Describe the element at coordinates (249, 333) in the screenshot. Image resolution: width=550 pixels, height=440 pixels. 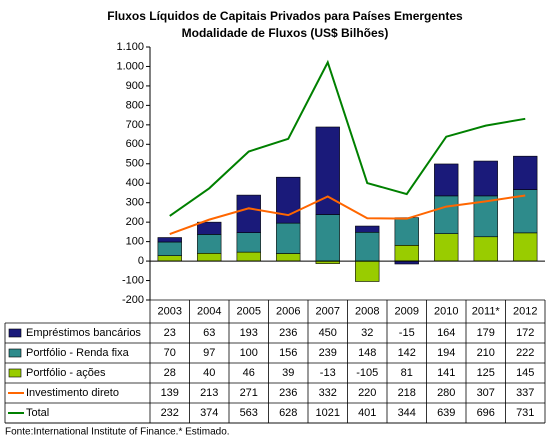
I see `table-value: 193` at that location.